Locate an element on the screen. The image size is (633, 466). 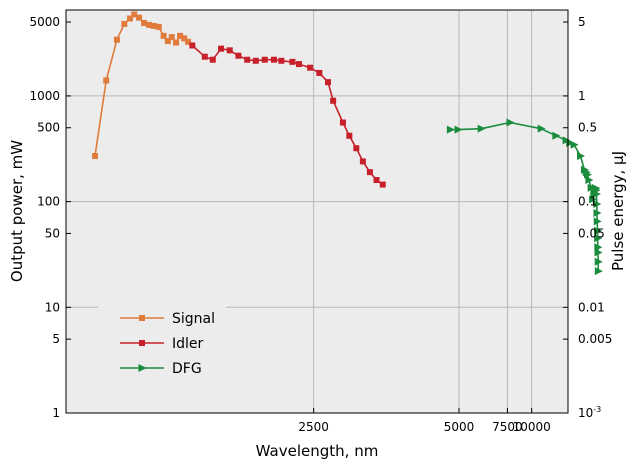
legend-signal-marker is located at coordinates (142, 318).